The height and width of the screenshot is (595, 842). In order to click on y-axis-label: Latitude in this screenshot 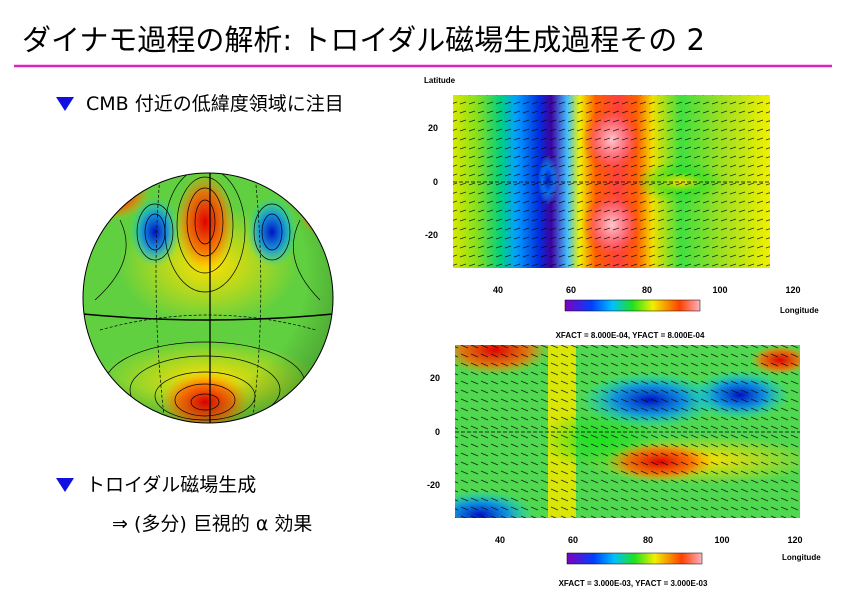, I will do `click(440, 80)`.